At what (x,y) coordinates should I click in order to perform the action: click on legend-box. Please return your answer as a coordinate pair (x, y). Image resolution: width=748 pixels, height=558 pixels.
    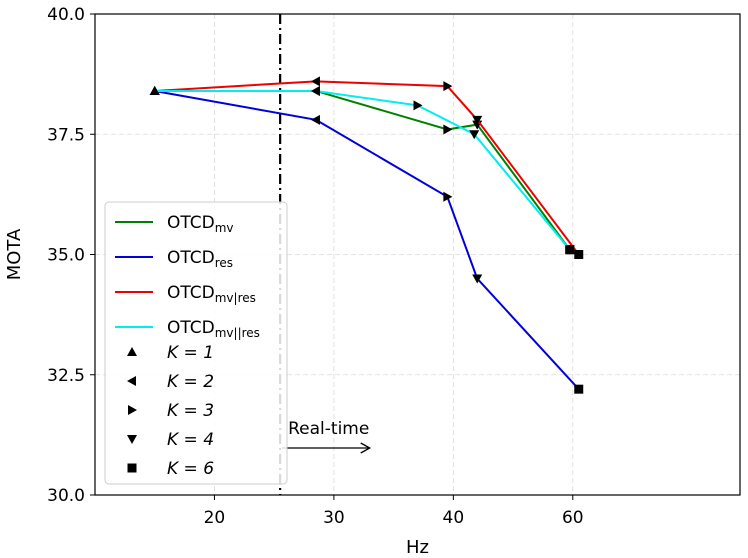
    Looking at the image, I should click on (196, 343).